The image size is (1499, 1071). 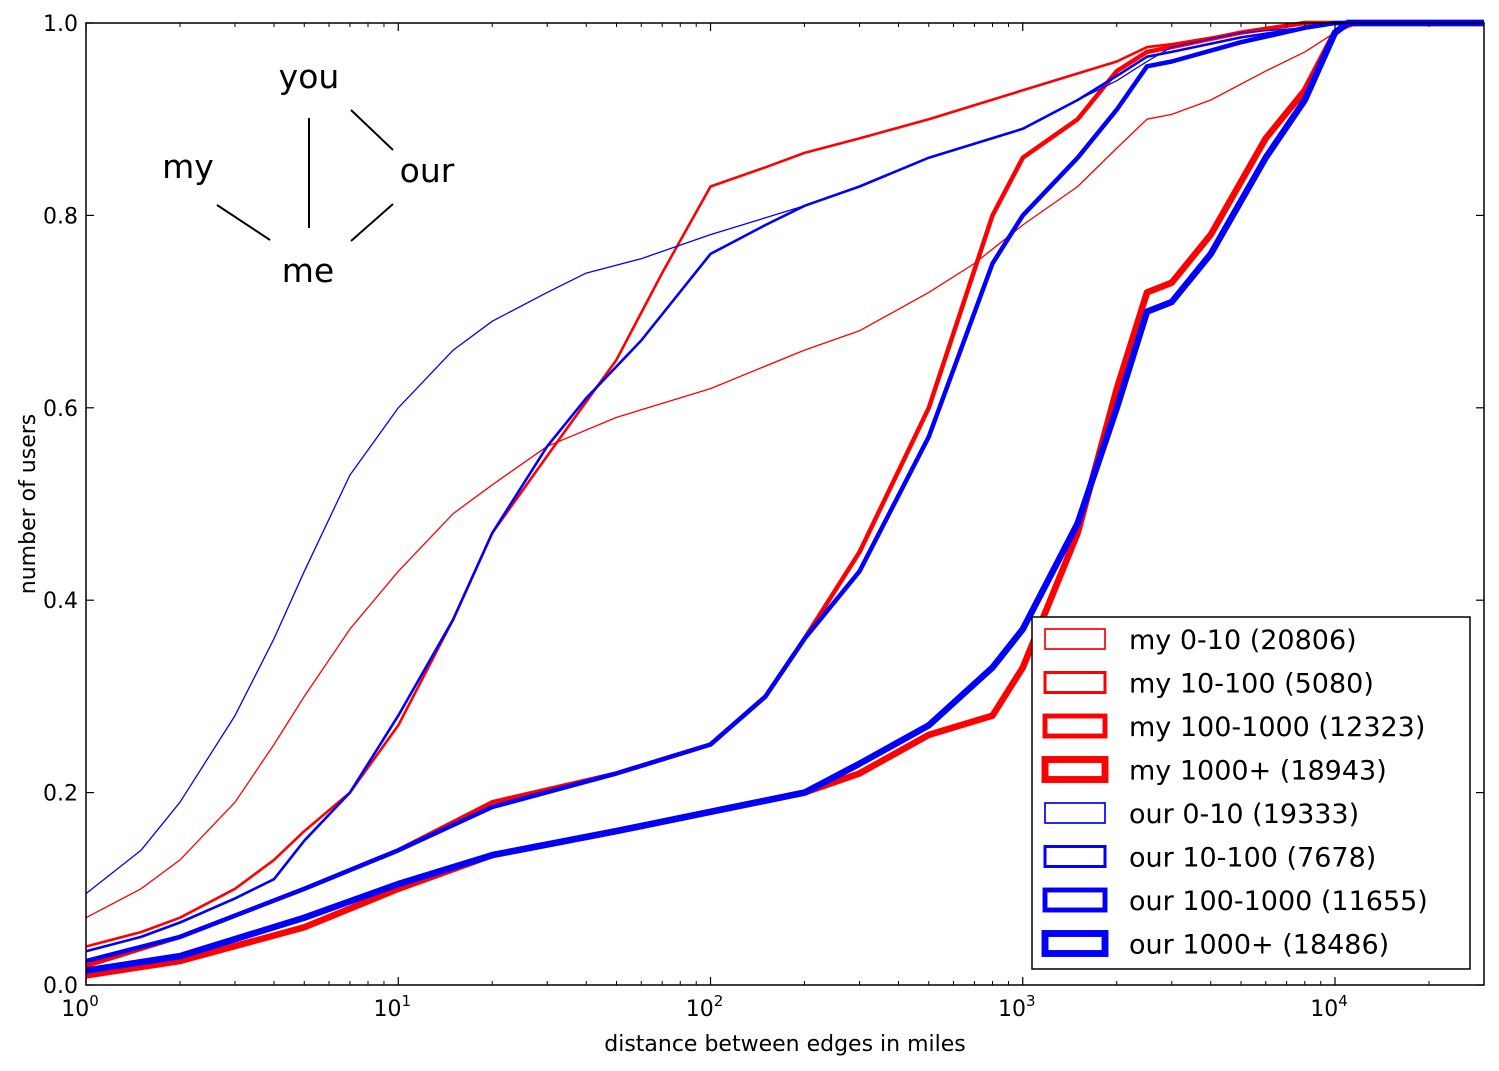 I want to click on y-tick-label-0: 0.0, so click(x=60, y=986).